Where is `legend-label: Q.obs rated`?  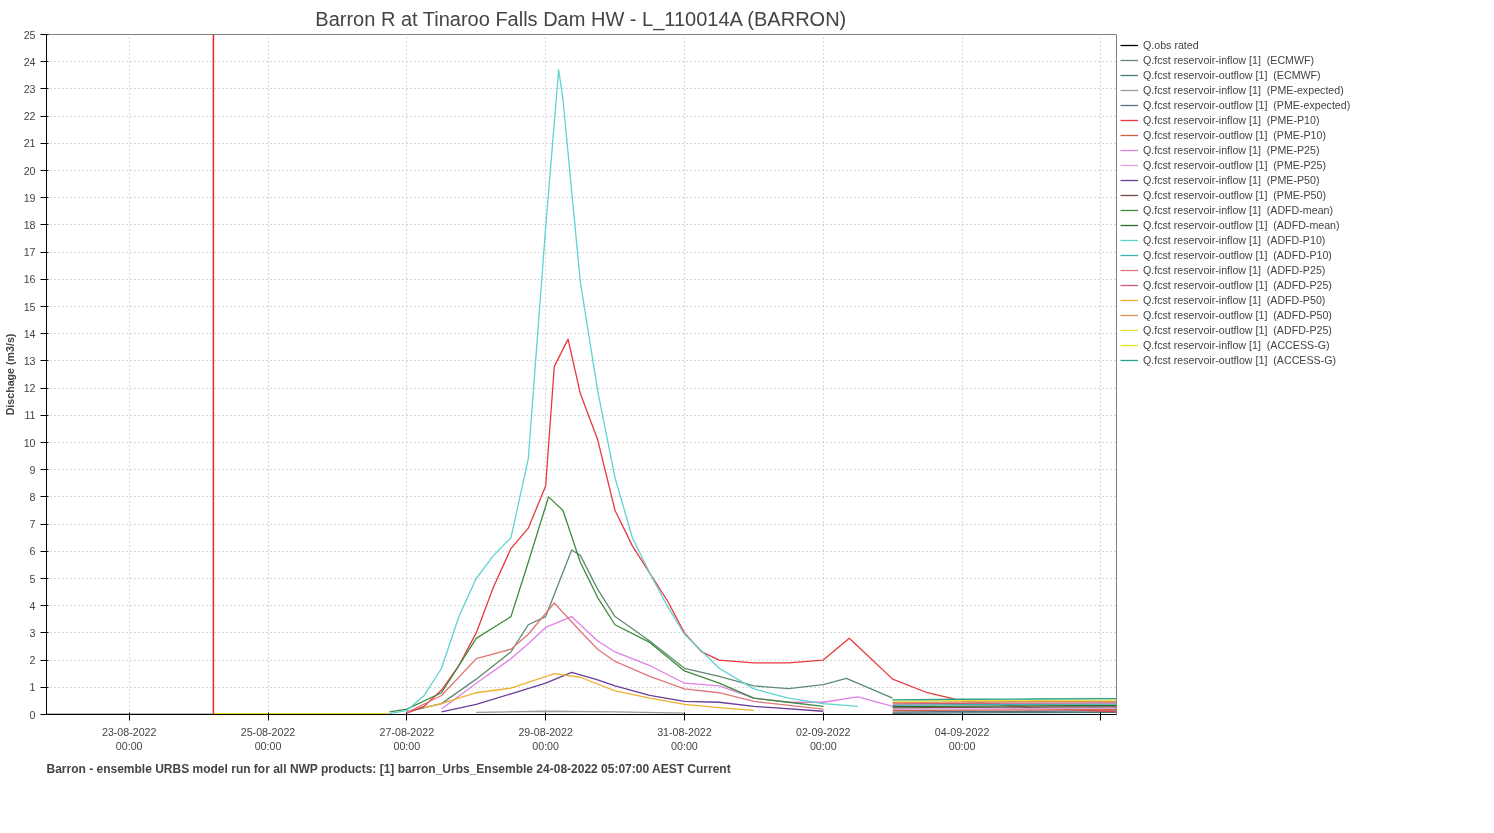 legend-label: Q.obs rated is located at coordinates (1171, 45).